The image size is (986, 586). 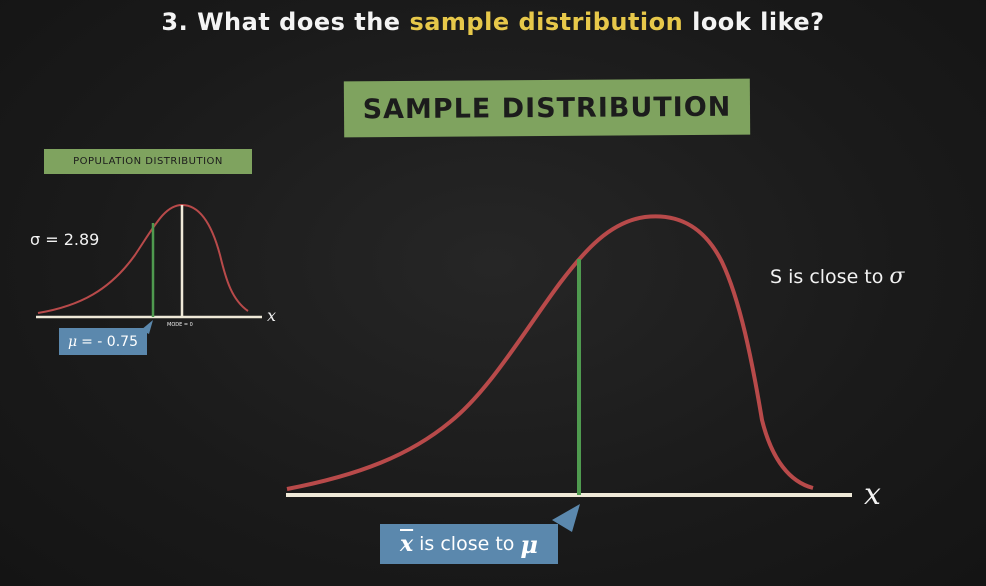 I want to click on population-curve, so click(x=143, y=258).